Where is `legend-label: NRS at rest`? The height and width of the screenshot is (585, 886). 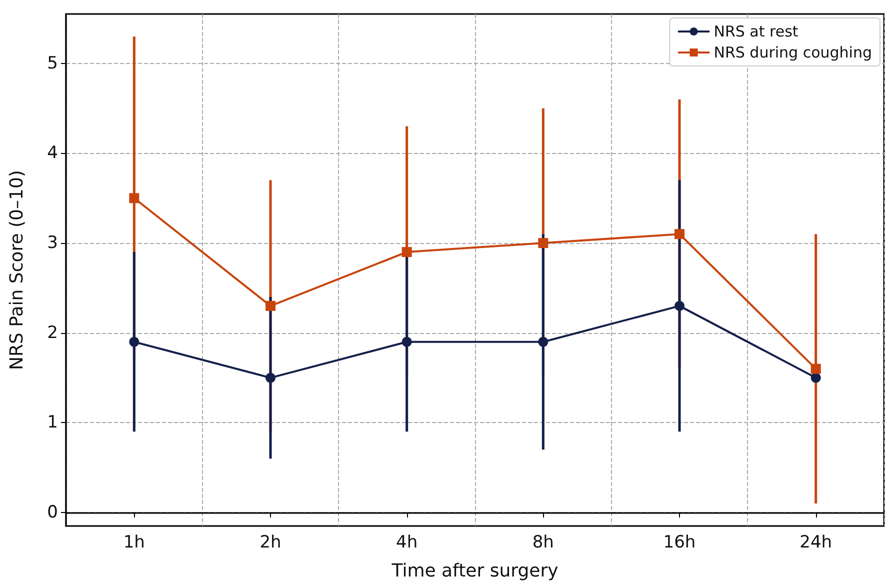 legend-label: NRS at rest is located at coordinates (756, 31).